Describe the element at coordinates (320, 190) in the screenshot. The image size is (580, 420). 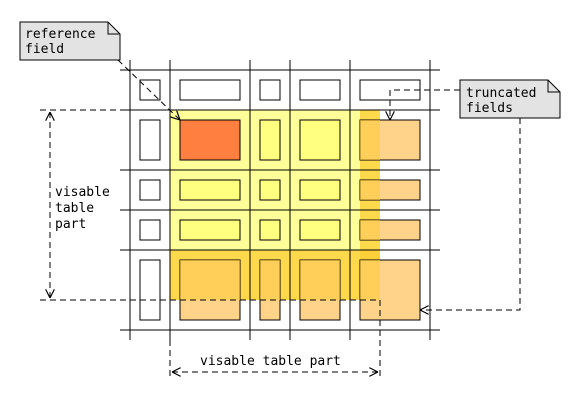
I see `field-r3c4` at that location.